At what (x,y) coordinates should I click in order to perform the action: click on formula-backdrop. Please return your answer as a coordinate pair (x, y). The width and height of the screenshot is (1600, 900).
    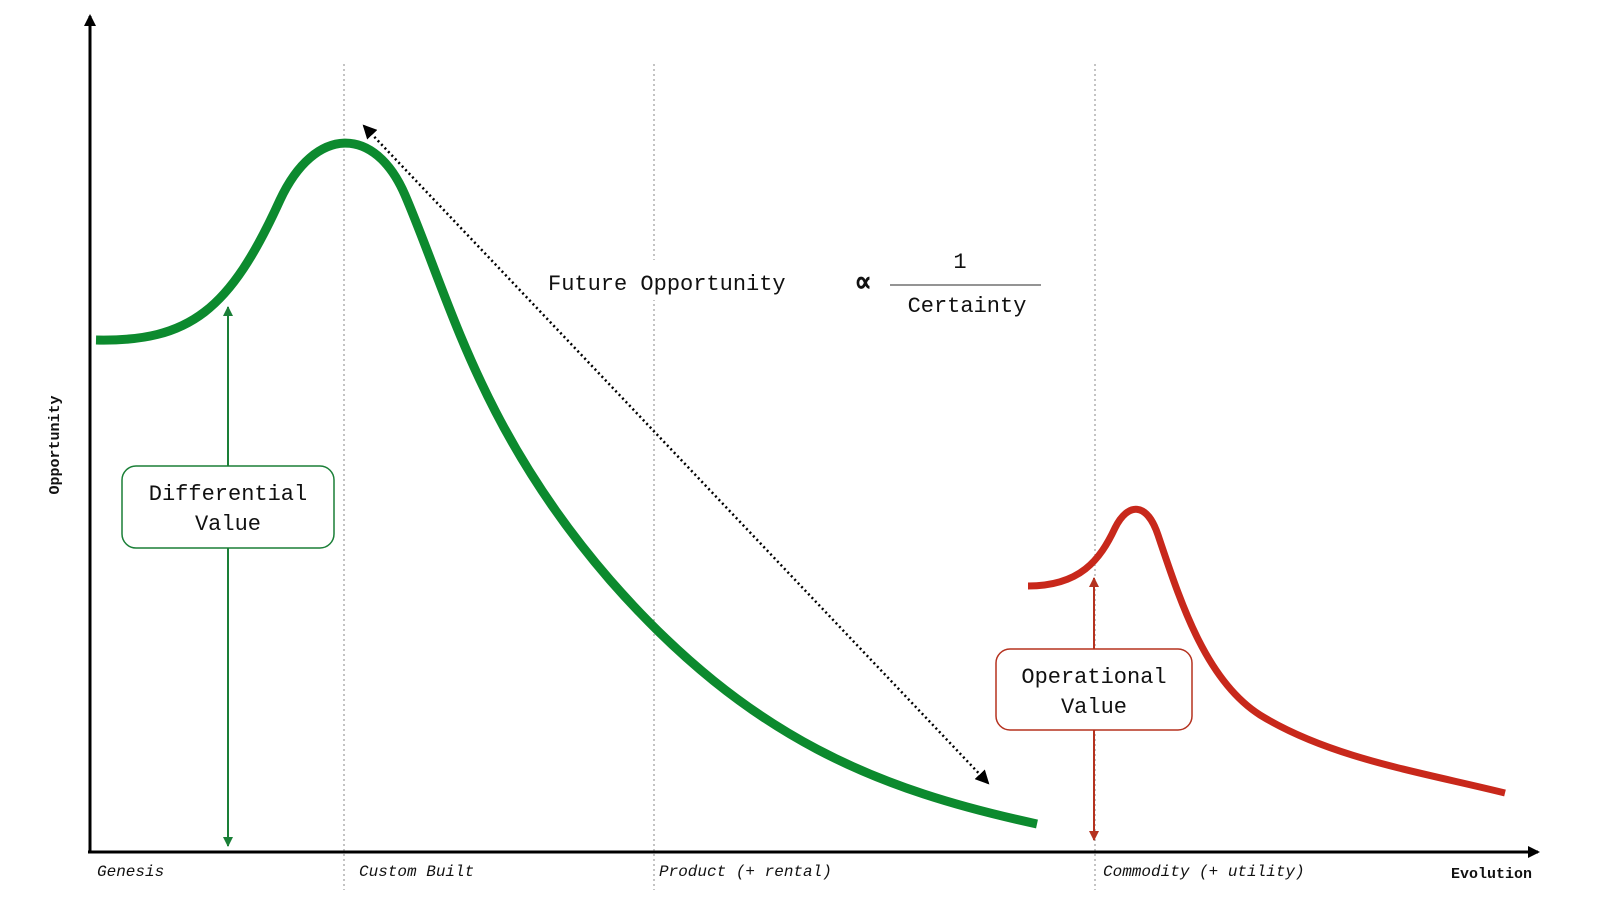
    Looking at the image, I should click on (692, 280).